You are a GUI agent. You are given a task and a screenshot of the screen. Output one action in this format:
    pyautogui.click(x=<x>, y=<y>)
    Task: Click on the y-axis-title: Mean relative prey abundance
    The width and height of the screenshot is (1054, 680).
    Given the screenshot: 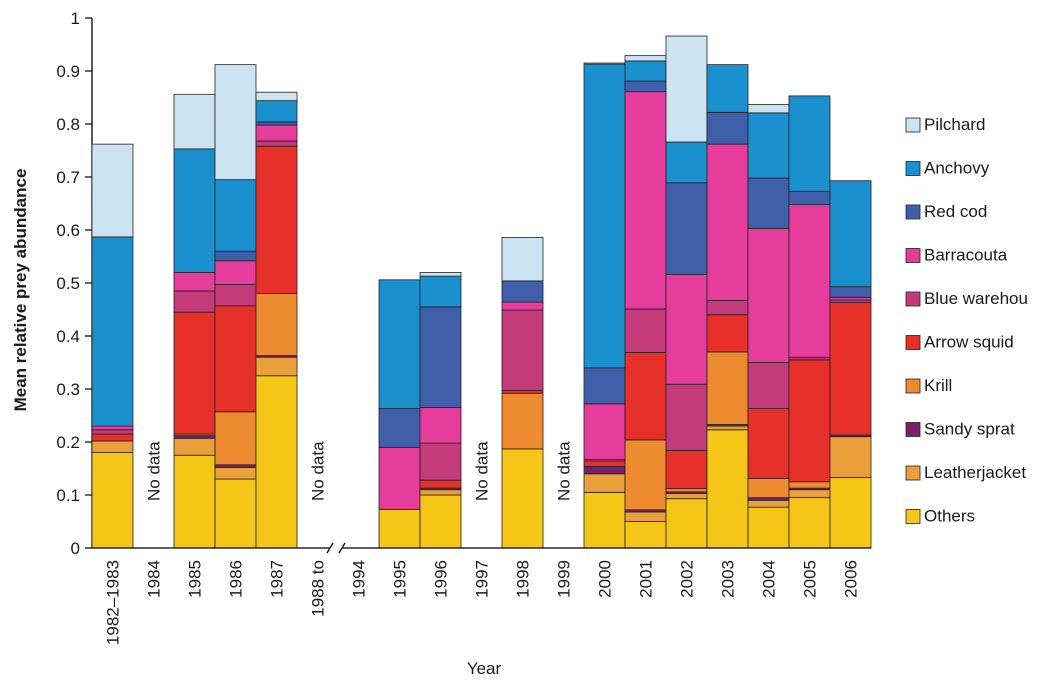 What is the action you would take?
    pyautogui.click(x=20, y=290)
    